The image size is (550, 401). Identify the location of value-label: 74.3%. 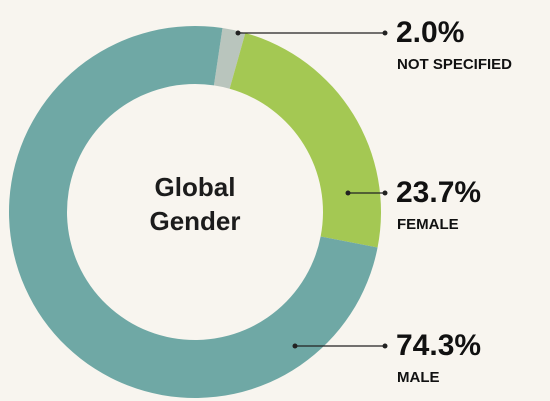
(438, 345).